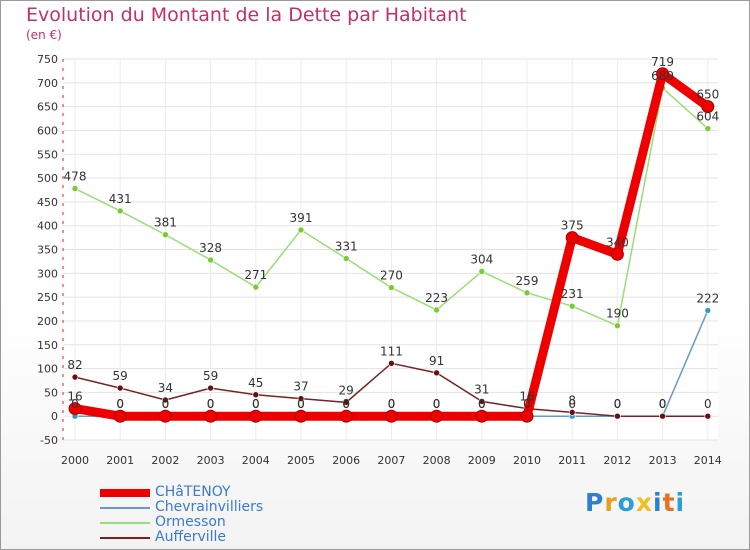 This screenshot has width=750, height=550. Describe the element at coordinates (256, 460) in the screenshot. I see `x-tick-label: 2004` at that location.